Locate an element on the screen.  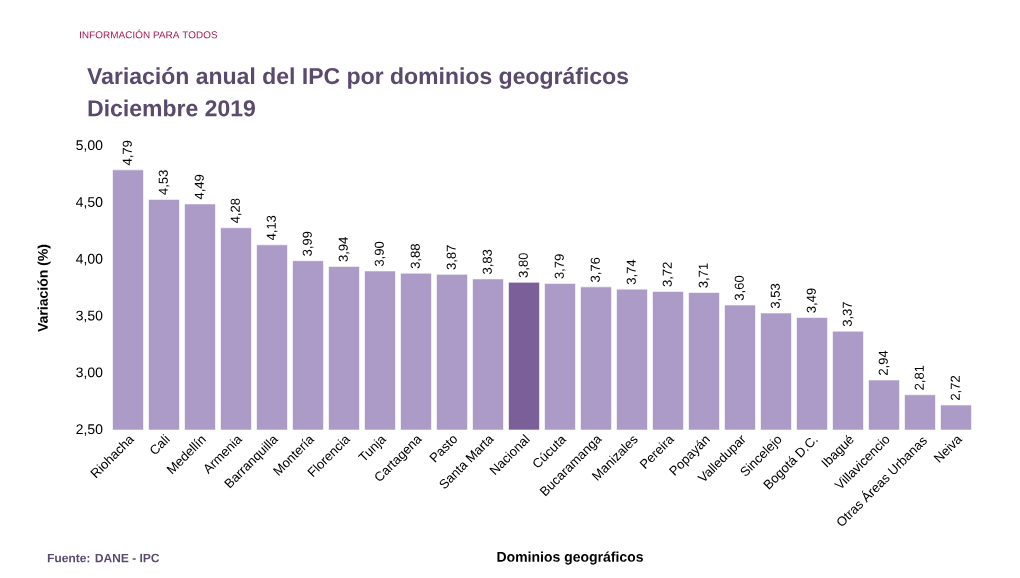
chart-title: Variación anual del IPC por dominios geográficos is located at coordinates (358, 78).